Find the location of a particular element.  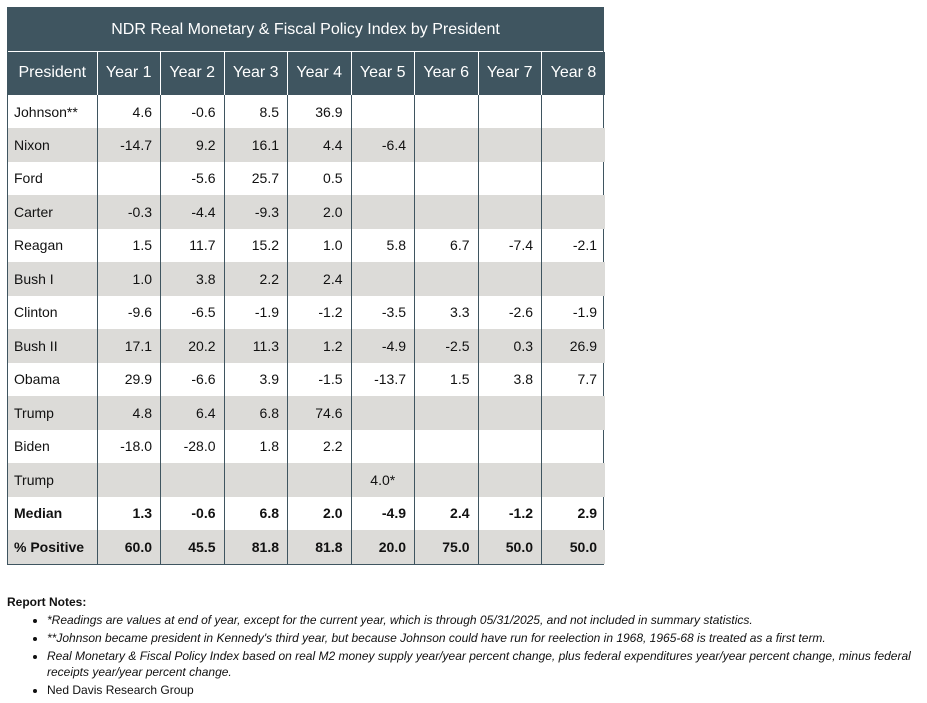

value-cell-year-1: 17.1 is located at coordinates (129, 346).